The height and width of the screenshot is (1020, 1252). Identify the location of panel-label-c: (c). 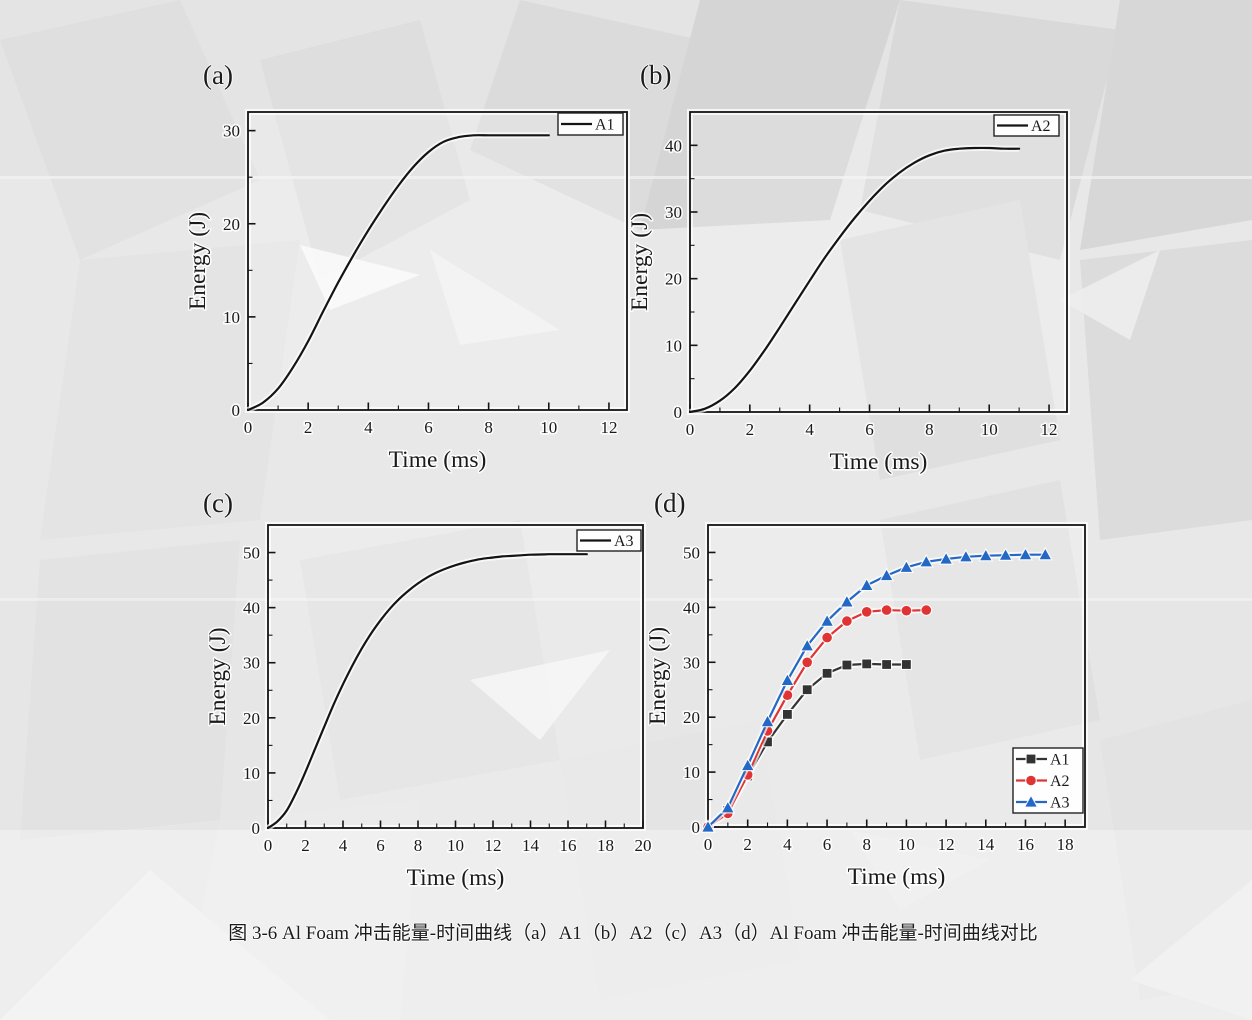
(218, 503).